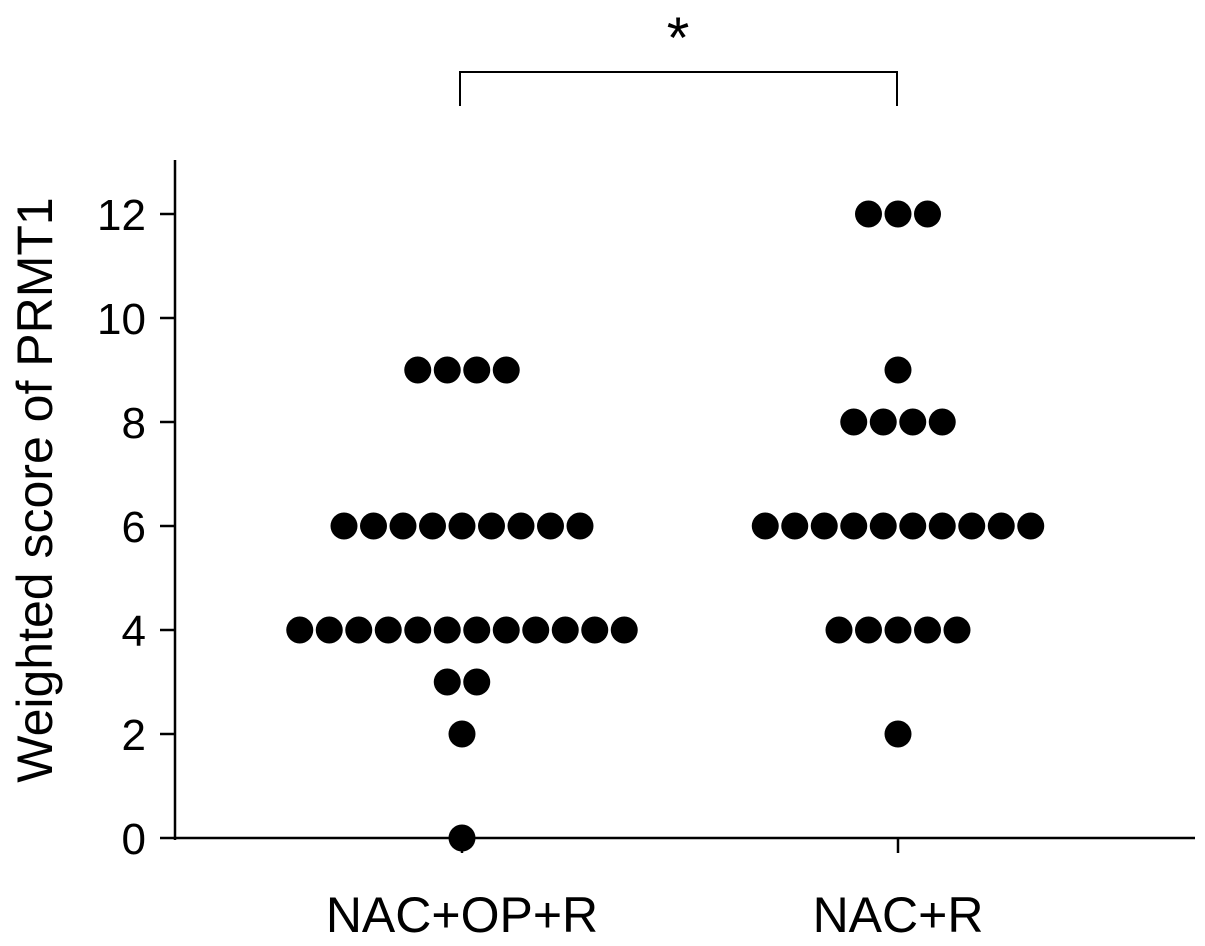  Describe the element at coordinates (655, 890) in the screenshot. I see `x-ticks: NAC+OP+R NAC+R` at that location.